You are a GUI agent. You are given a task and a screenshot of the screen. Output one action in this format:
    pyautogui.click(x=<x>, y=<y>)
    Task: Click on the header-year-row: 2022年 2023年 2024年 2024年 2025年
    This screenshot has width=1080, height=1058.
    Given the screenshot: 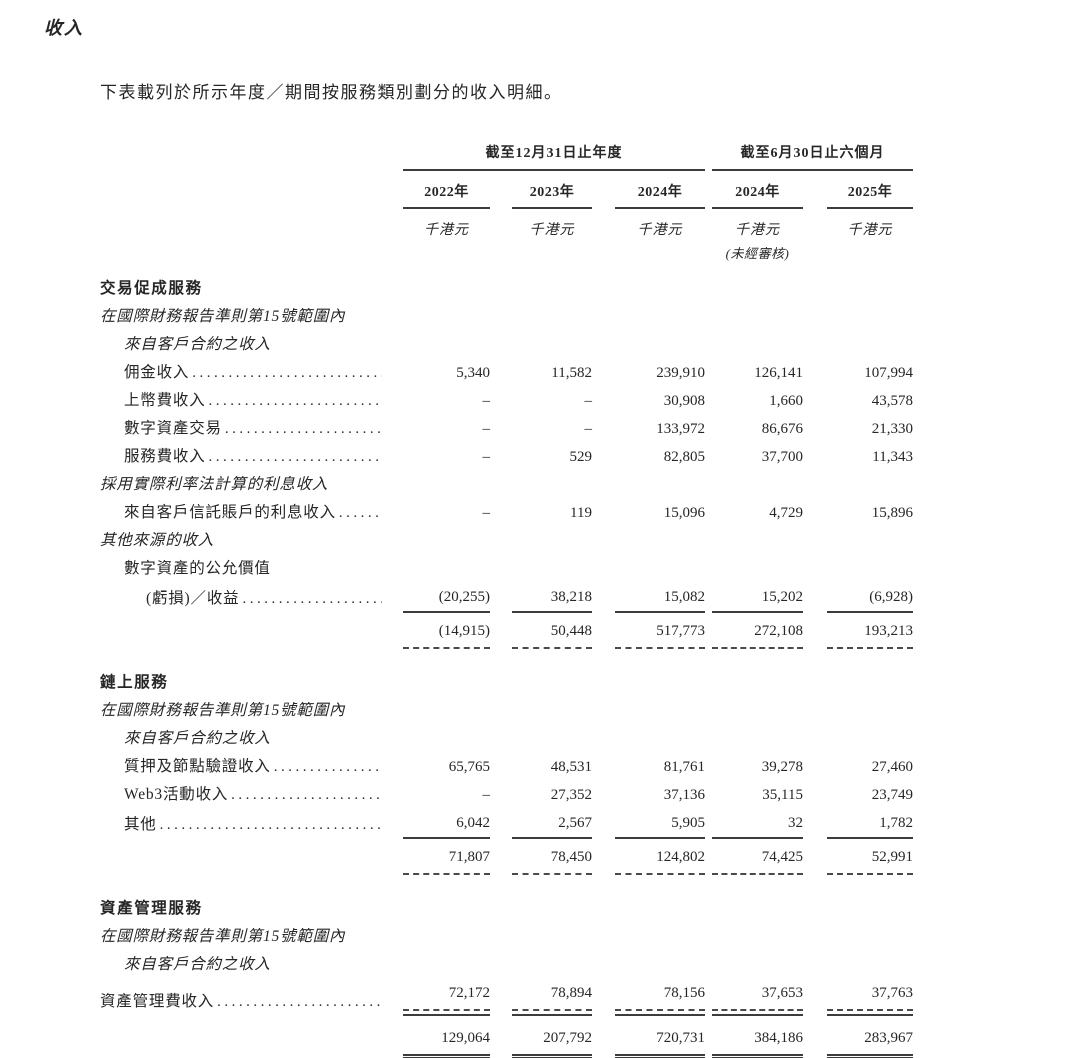 What is the action you would take?
    pyautogui.click(x=506, y=190)
    